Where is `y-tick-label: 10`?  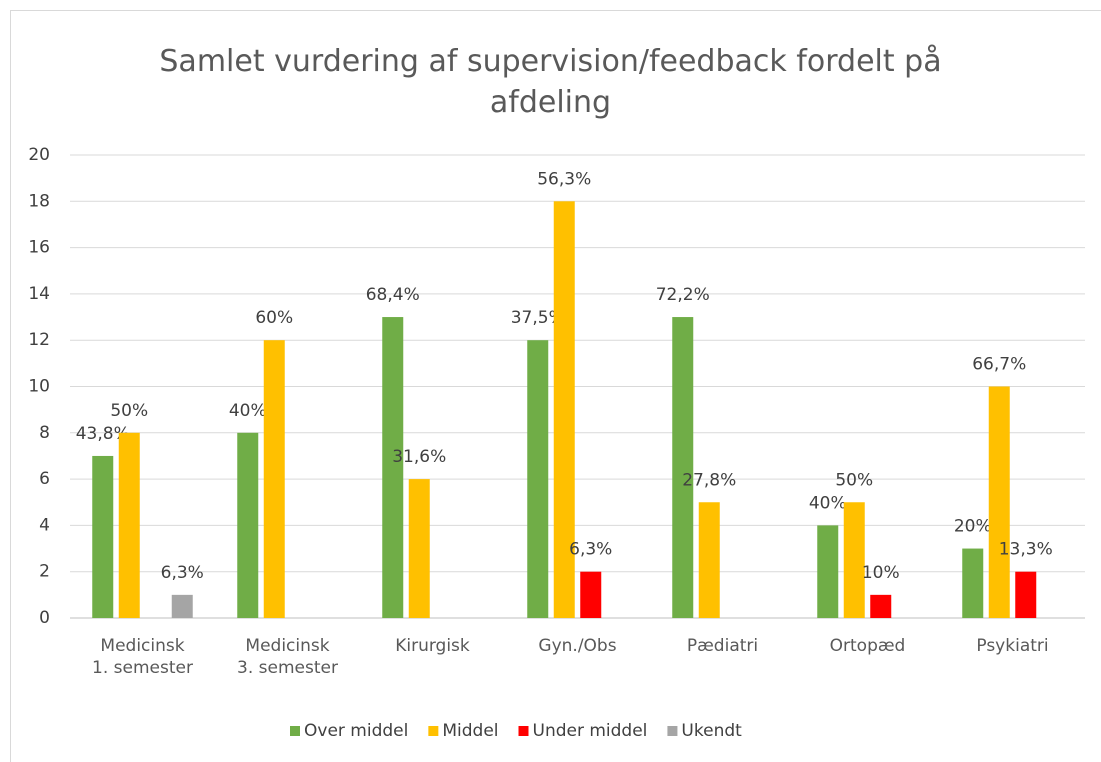
y-tick-label: 10 is located at coordinates (39, 387).